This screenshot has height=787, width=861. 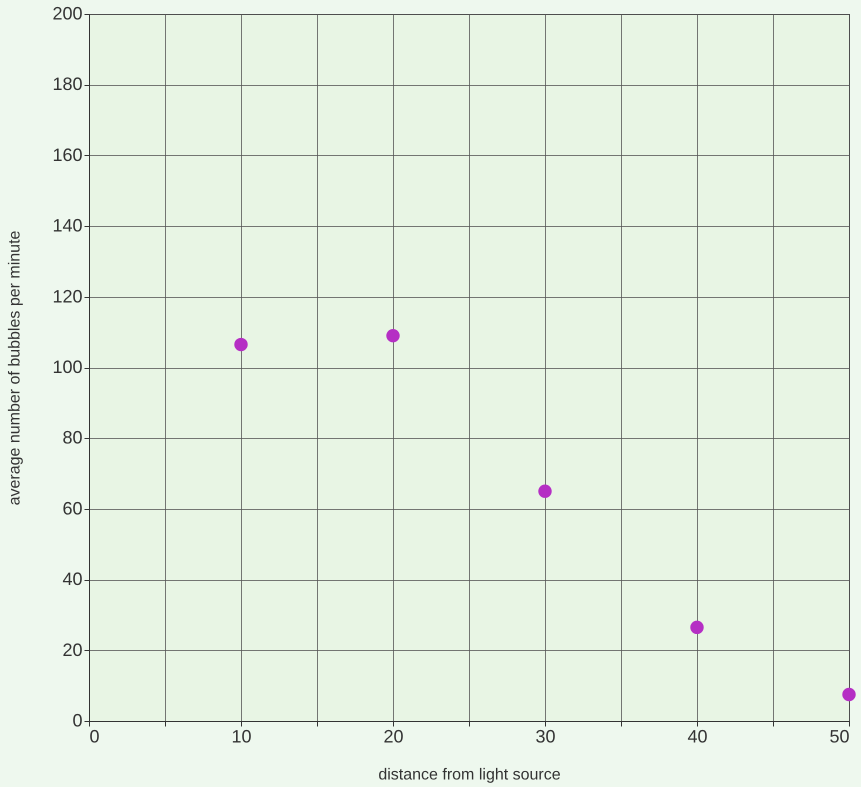 I want to click on y-tick-label: 20, so click(x=72, y=650).